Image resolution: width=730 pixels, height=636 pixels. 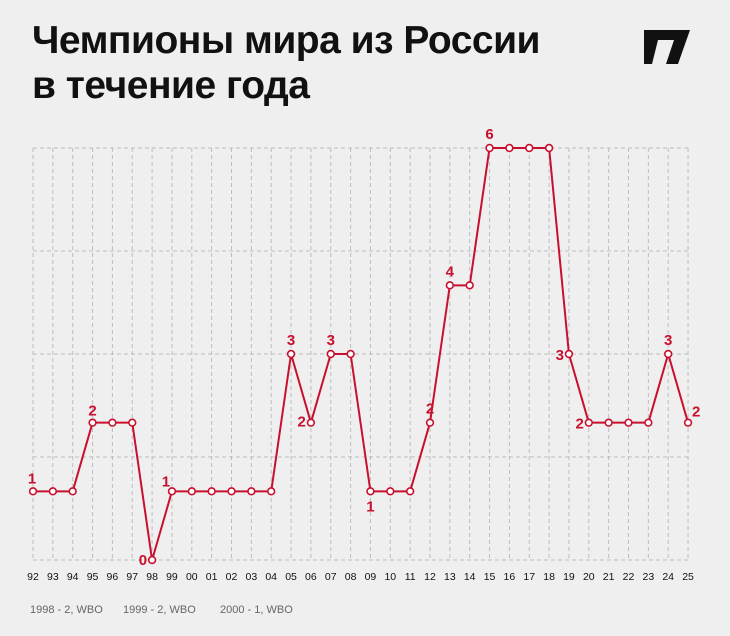 I want to click on x-tick-94: 94, so click(x=73, y=577).